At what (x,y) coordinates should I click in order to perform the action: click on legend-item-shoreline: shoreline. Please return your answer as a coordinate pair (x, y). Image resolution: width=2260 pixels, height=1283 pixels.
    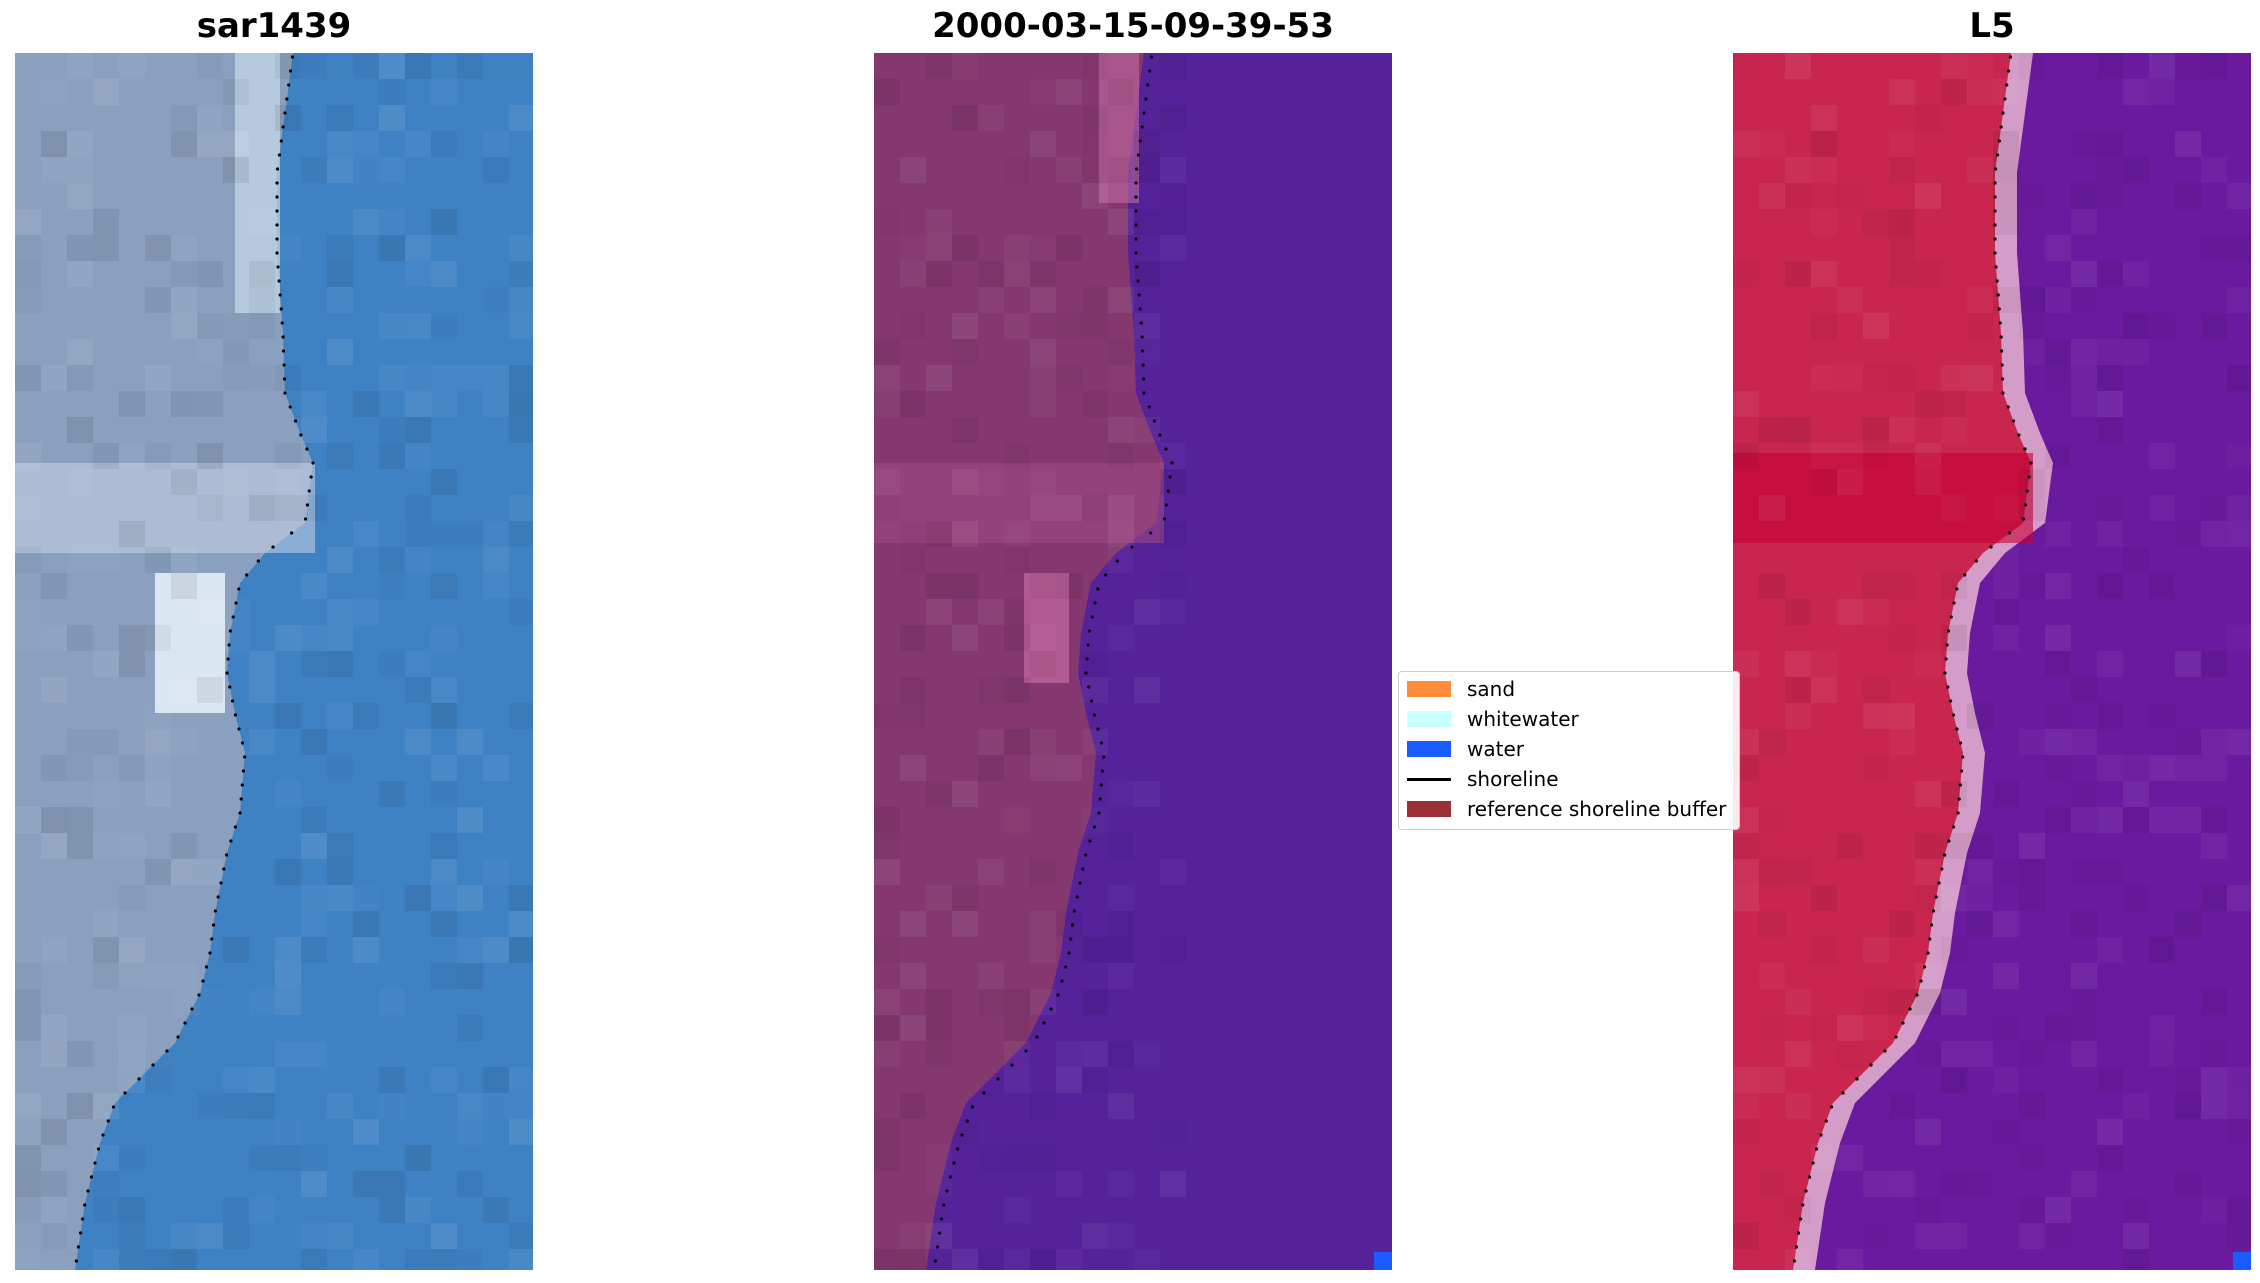
    Looking at the image, I should click on (1483, 779).